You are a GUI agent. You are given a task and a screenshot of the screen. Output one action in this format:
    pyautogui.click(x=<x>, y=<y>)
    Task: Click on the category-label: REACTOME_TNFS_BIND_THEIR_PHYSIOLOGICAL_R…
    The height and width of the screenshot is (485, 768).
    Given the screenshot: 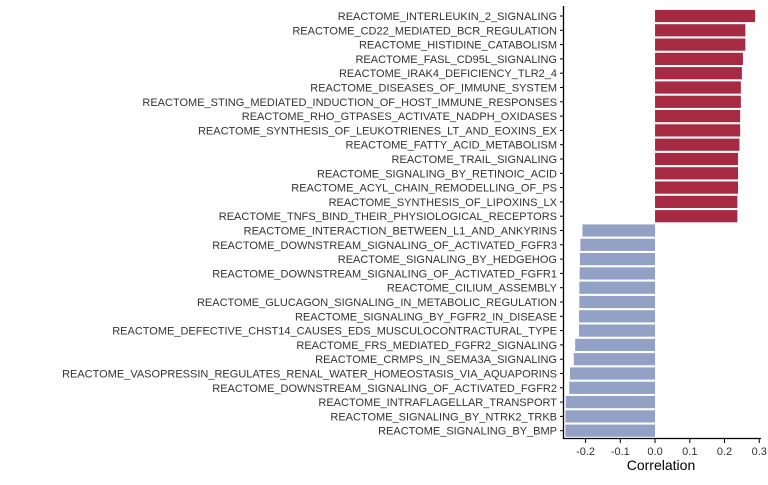 What is the action you would take?
    pyautogui.click(x=388, y=217)
    